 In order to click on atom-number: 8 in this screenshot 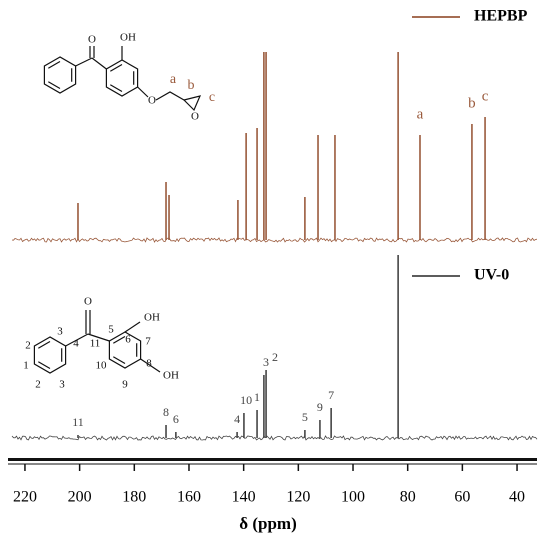, I will do `click(149, 364)`.